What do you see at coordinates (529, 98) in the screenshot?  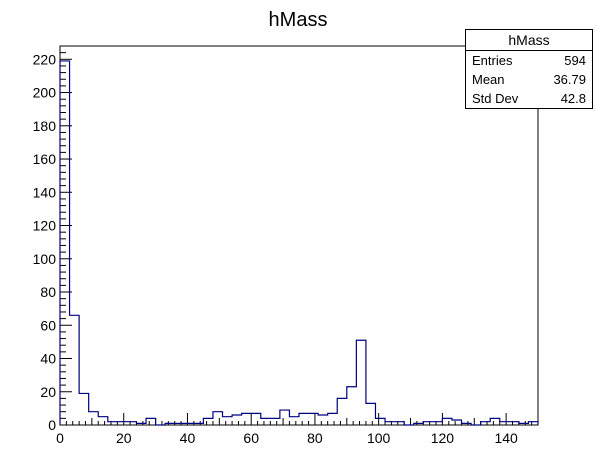 I see `stats-row-stddev: Std Dev 42.8` at bounding box center [529, 98].